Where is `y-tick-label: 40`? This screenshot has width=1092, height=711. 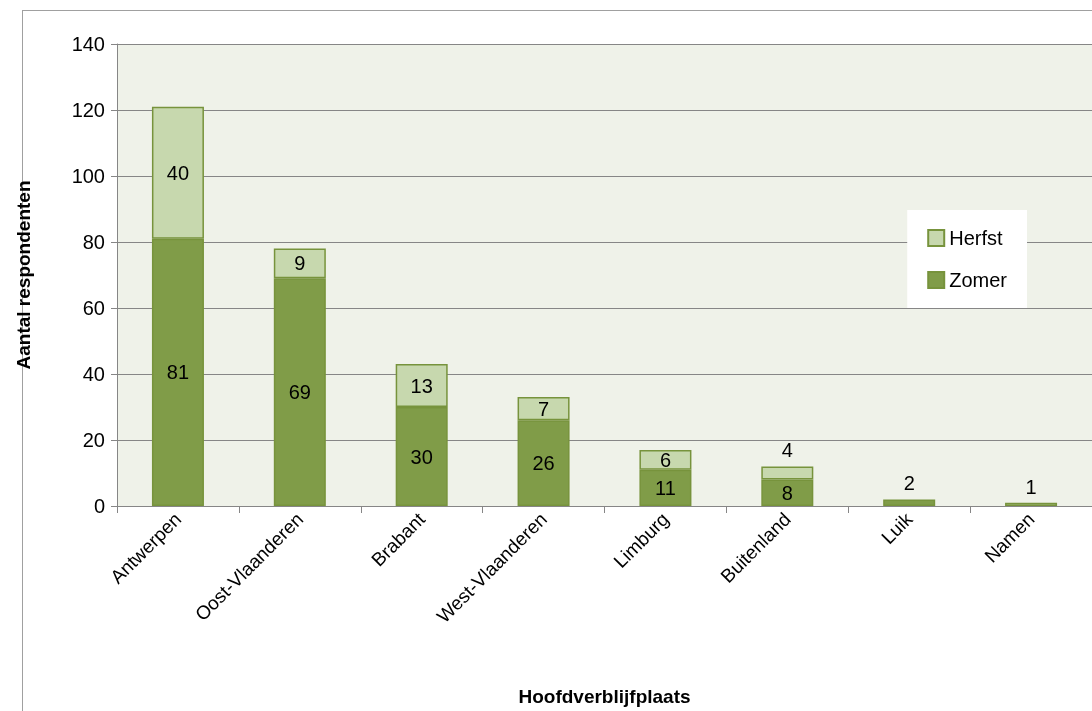
y-tick-label: 40 is located at coordinates (93, 374).